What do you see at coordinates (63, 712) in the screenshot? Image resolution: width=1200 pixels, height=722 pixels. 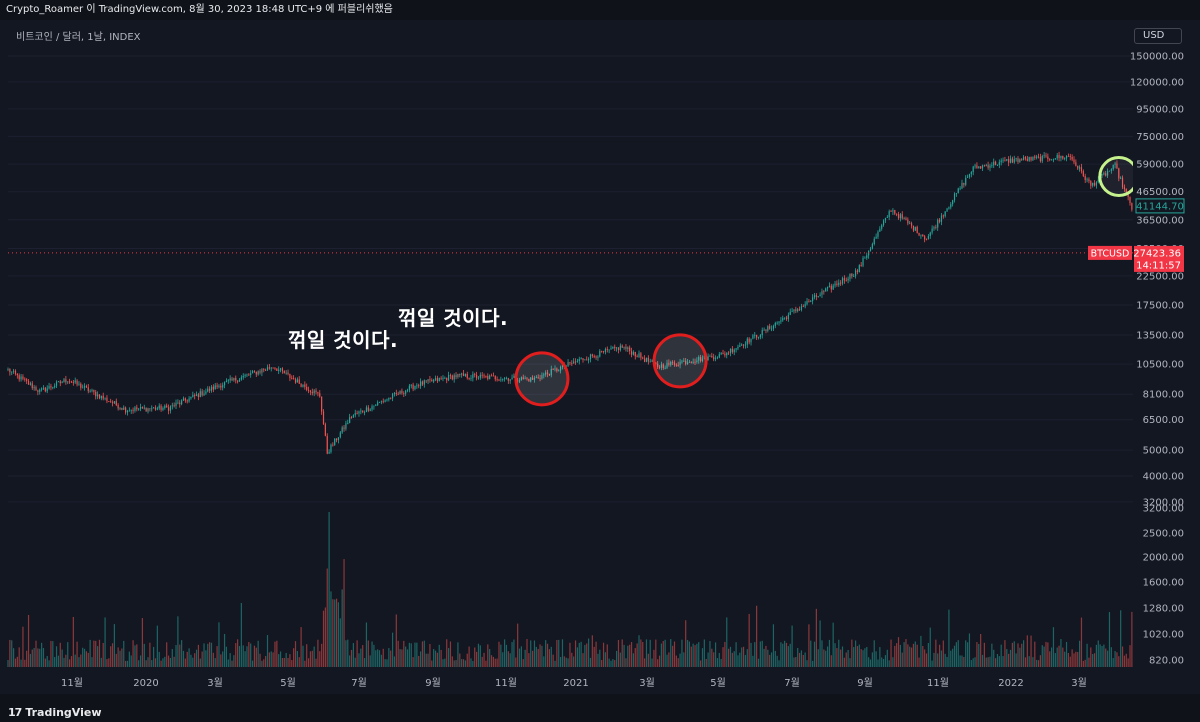 I see `tradingview-brand: TradingView` at bounding box center [63, 712].